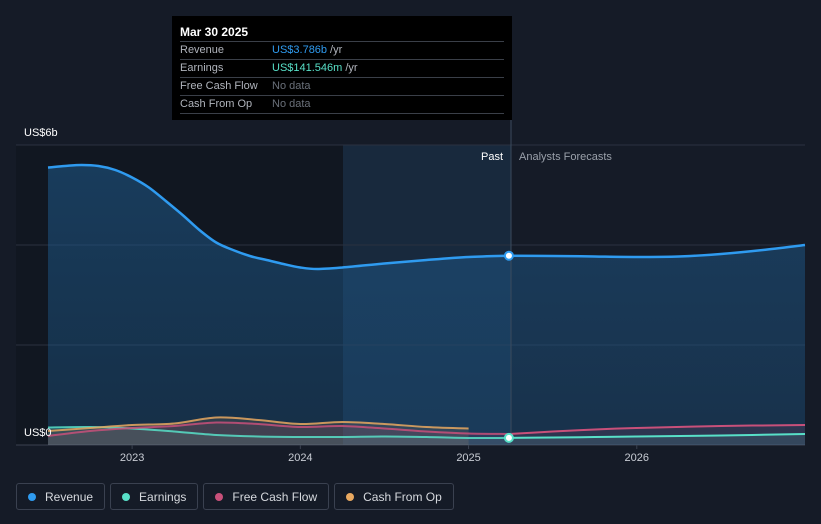 The width and height of the screenshot is (821, 524). What do you see at coordinates (637, 458) in the screenshot?
I see `x-tick-label: 2026` at bounding box center [637, 458].